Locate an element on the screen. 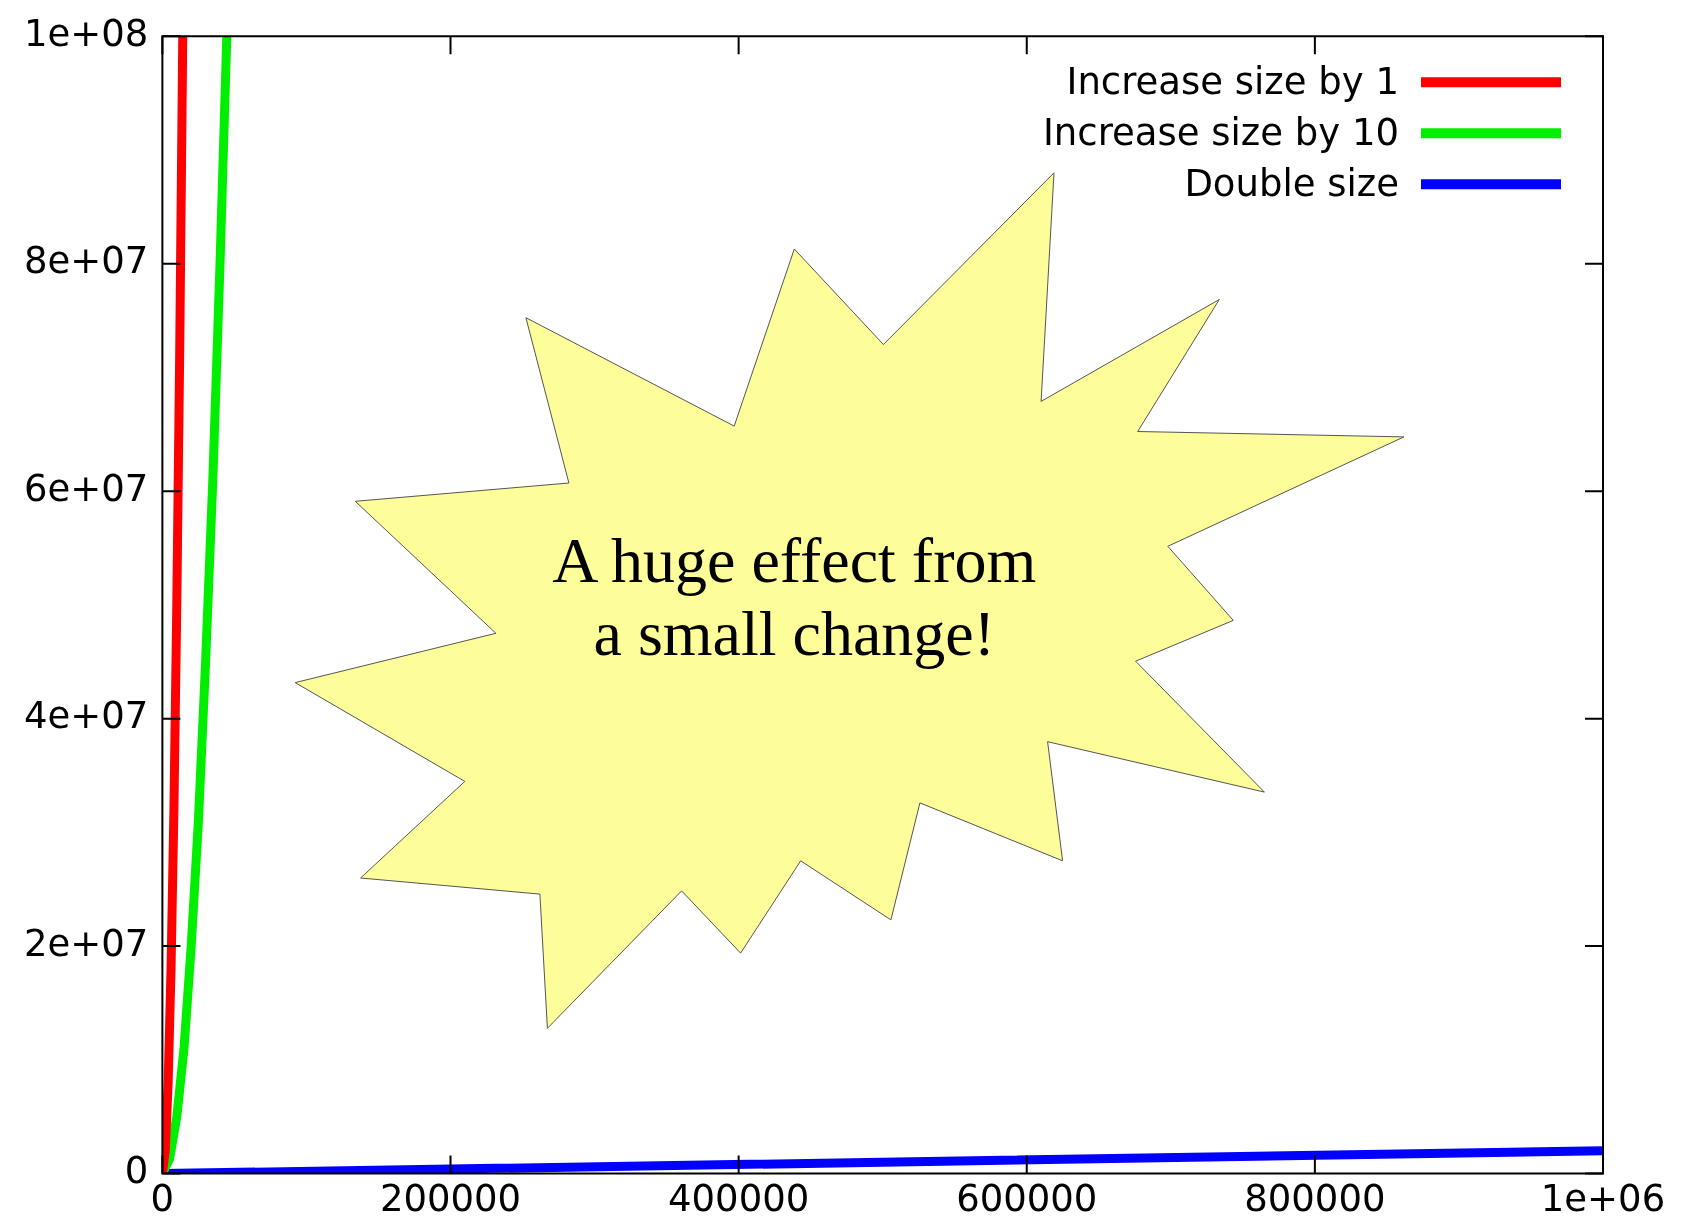 This screenshot has height=1230, width=1683. legend-label: Increase size by 1 is located at coordinates (1232, 81).